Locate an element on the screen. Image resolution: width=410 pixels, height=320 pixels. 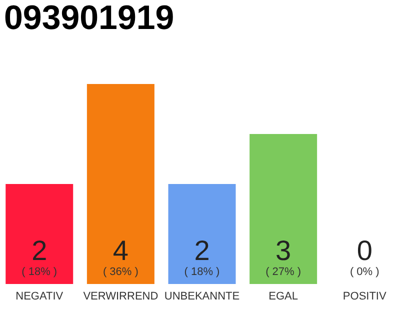
annotation: ( 27% ) is located at coordinates (284, 272).